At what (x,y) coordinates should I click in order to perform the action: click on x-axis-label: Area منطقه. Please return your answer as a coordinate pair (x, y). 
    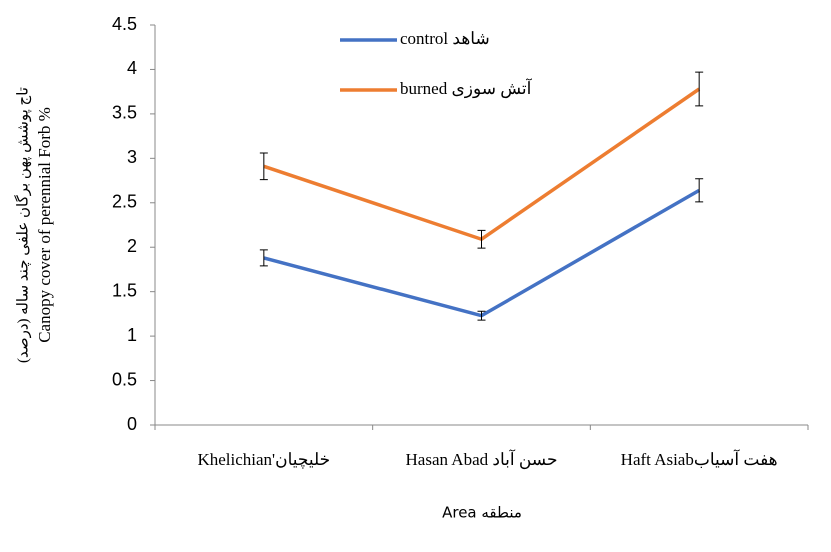
    Looking at the image, I should click on (482, 513).